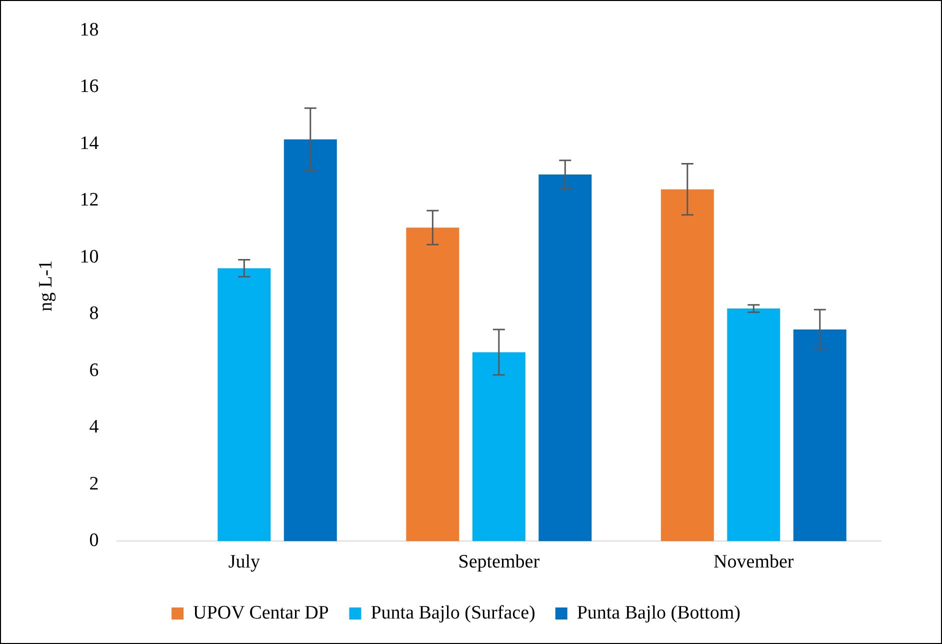 This screenshot has height=644, width=942. Describe the element at coordinates (89, 200) in the screenshot. I see `y-tick-label: 12` at that location.